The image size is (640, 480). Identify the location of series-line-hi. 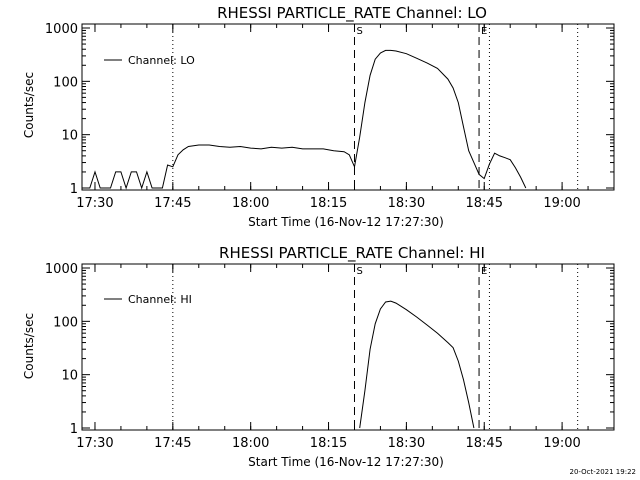
(417, 364).